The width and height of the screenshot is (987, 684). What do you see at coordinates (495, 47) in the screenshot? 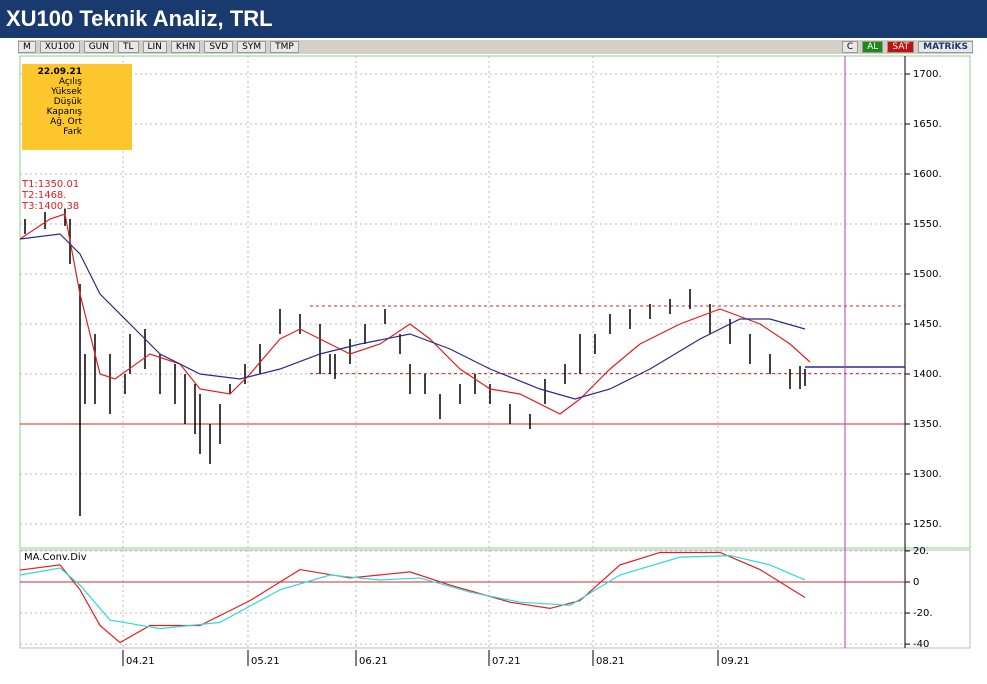
I see `toolbar: M XU100 GUN TL LIN KHN SVD SYM TMP C AL SAT MATRiKS` at bounding box center [495, 47].